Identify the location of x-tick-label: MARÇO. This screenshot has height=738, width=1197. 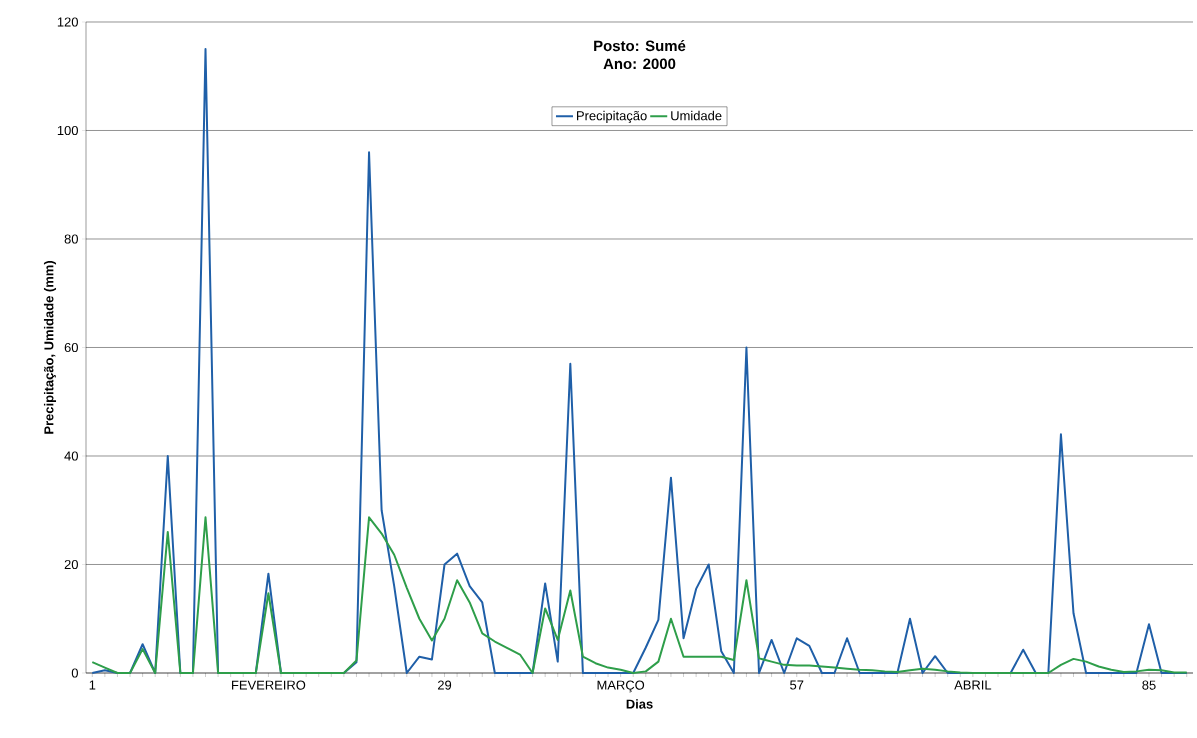
(621, 686).